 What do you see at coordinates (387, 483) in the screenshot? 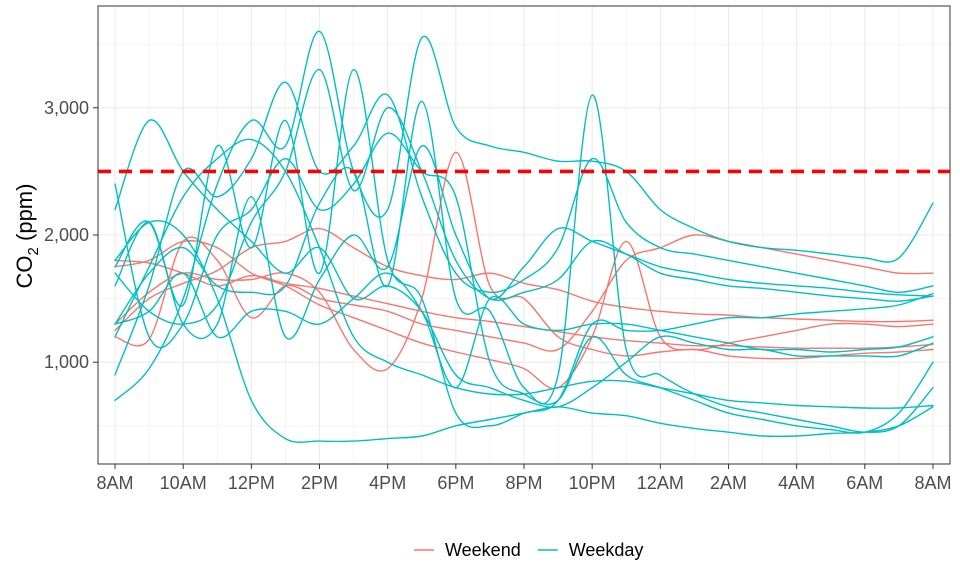
I see `x-tick-label: 4PM` at bounding box center [387, 483].